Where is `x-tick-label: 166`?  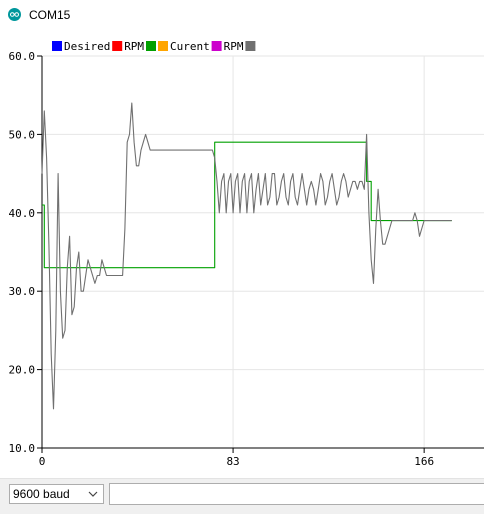
x-tick-label: 166 is located at coordinates (424, 461).